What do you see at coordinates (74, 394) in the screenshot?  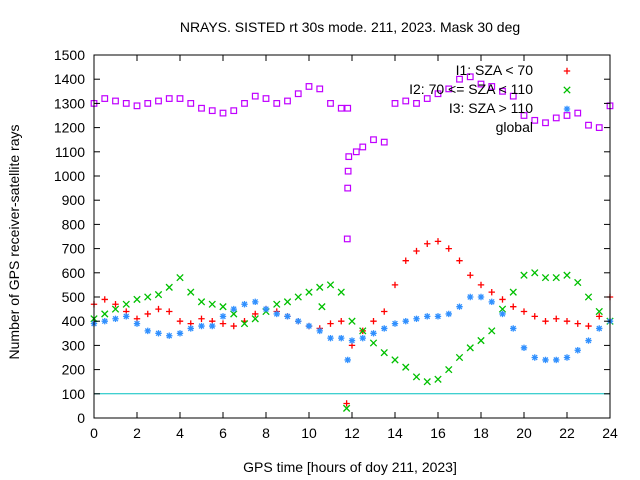 I see `y-tick-label: 100` at bounding box center [74, 394].